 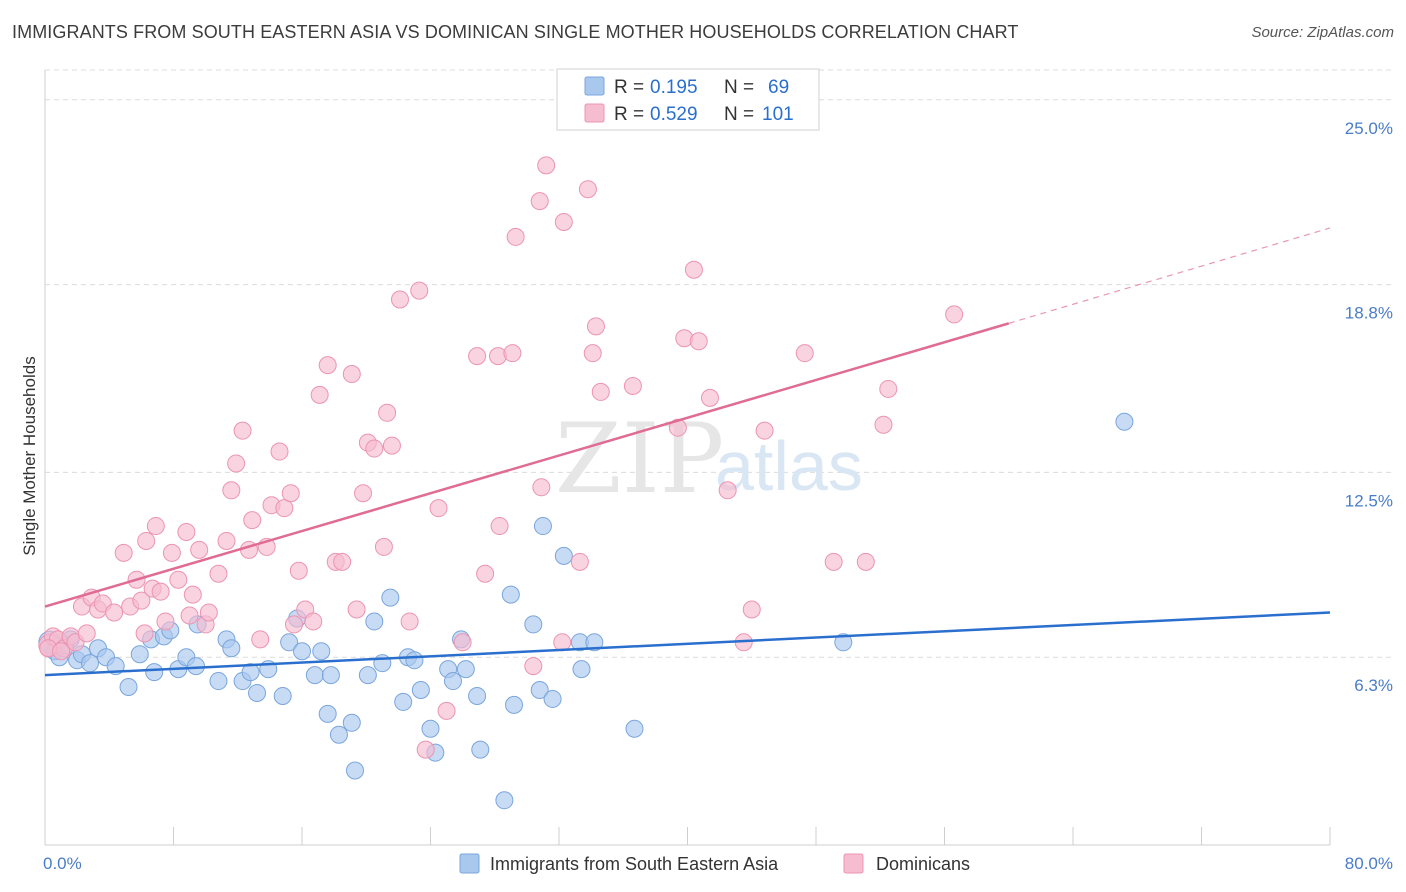 I want to click on stats-legend: R = 0.195 N = 69 R = 0.529 N = 101, so click(x=688, y=99).